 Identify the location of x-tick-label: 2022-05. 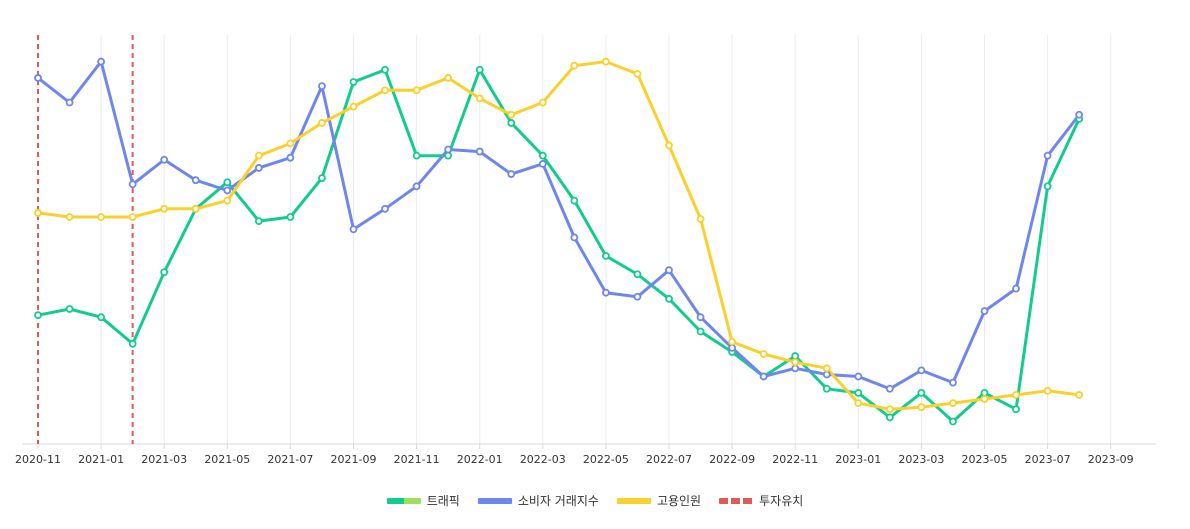
(606, 459).